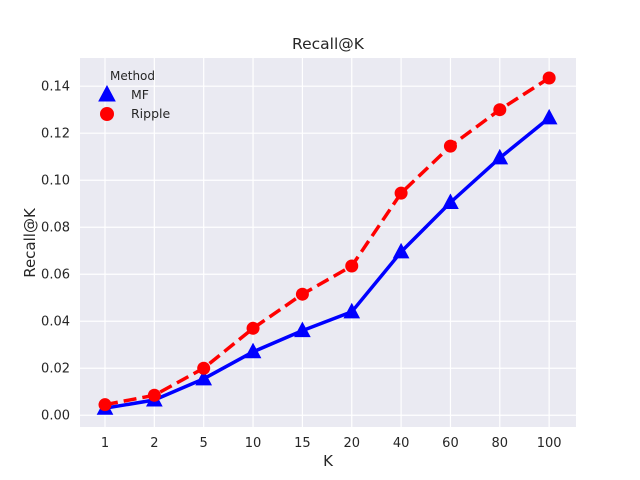  Describe the element at coordinates (154, 443) in the screenshot. I see `x-tick-label: 2` at that location.